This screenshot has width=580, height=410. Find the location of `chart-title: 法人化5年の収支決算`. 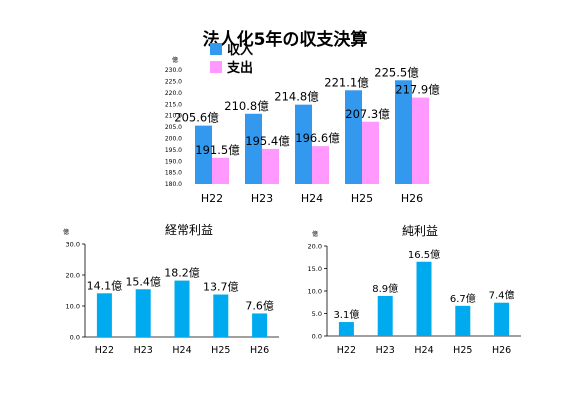

chart-title: 法人化5年の収支決算 is located at coordinates (285, 39).